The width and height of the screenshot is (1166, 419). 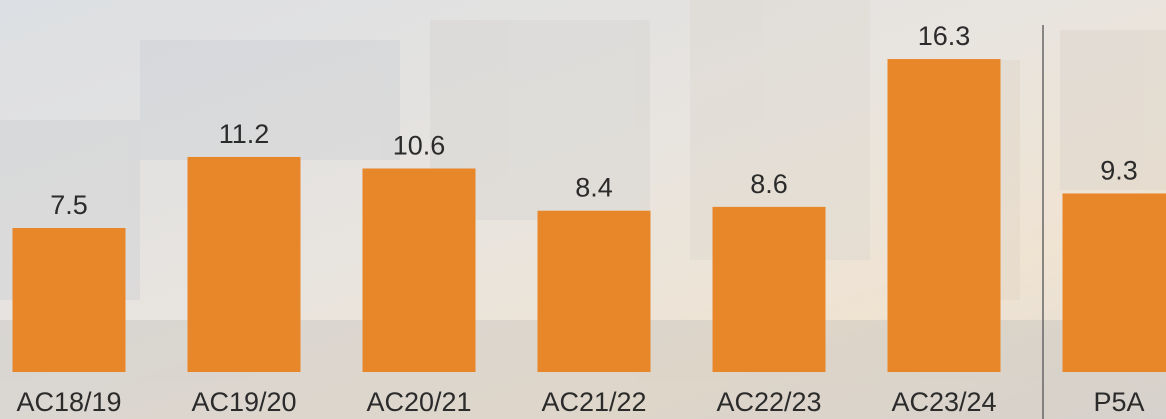 I want to click on x-tick-label: AC23/24, so click(x=943, y=402).